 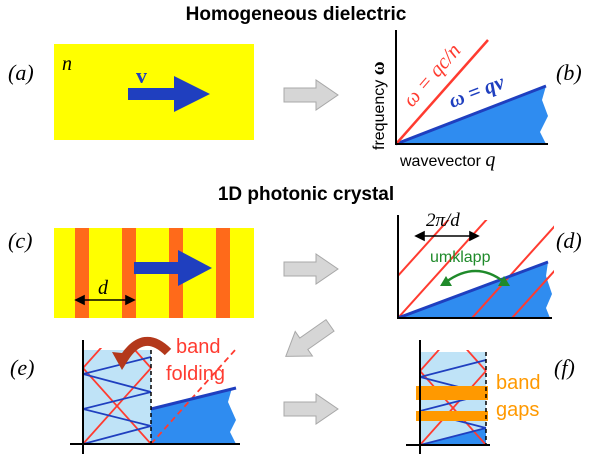 I want to click on panel-a: n v, so click(x=154, y=92).